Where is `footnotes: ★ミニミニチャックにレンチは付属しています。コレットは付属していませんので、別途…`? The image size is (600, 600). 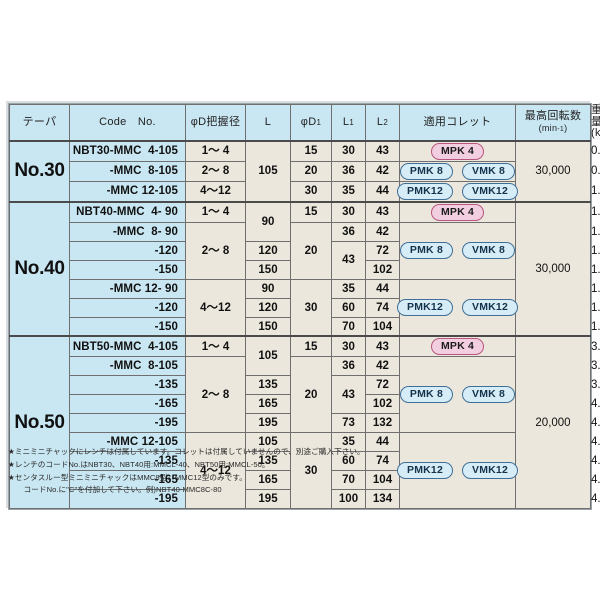 footnotes: ★ミニミニチャックにレンチは付属しています。コレットは付属していませんので、別途… is located at coordinates (223, 472).